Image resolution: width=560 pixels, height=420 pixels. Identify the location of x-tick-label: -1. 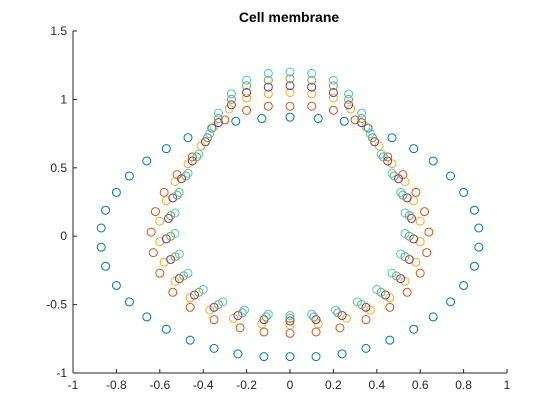
(73, 385).